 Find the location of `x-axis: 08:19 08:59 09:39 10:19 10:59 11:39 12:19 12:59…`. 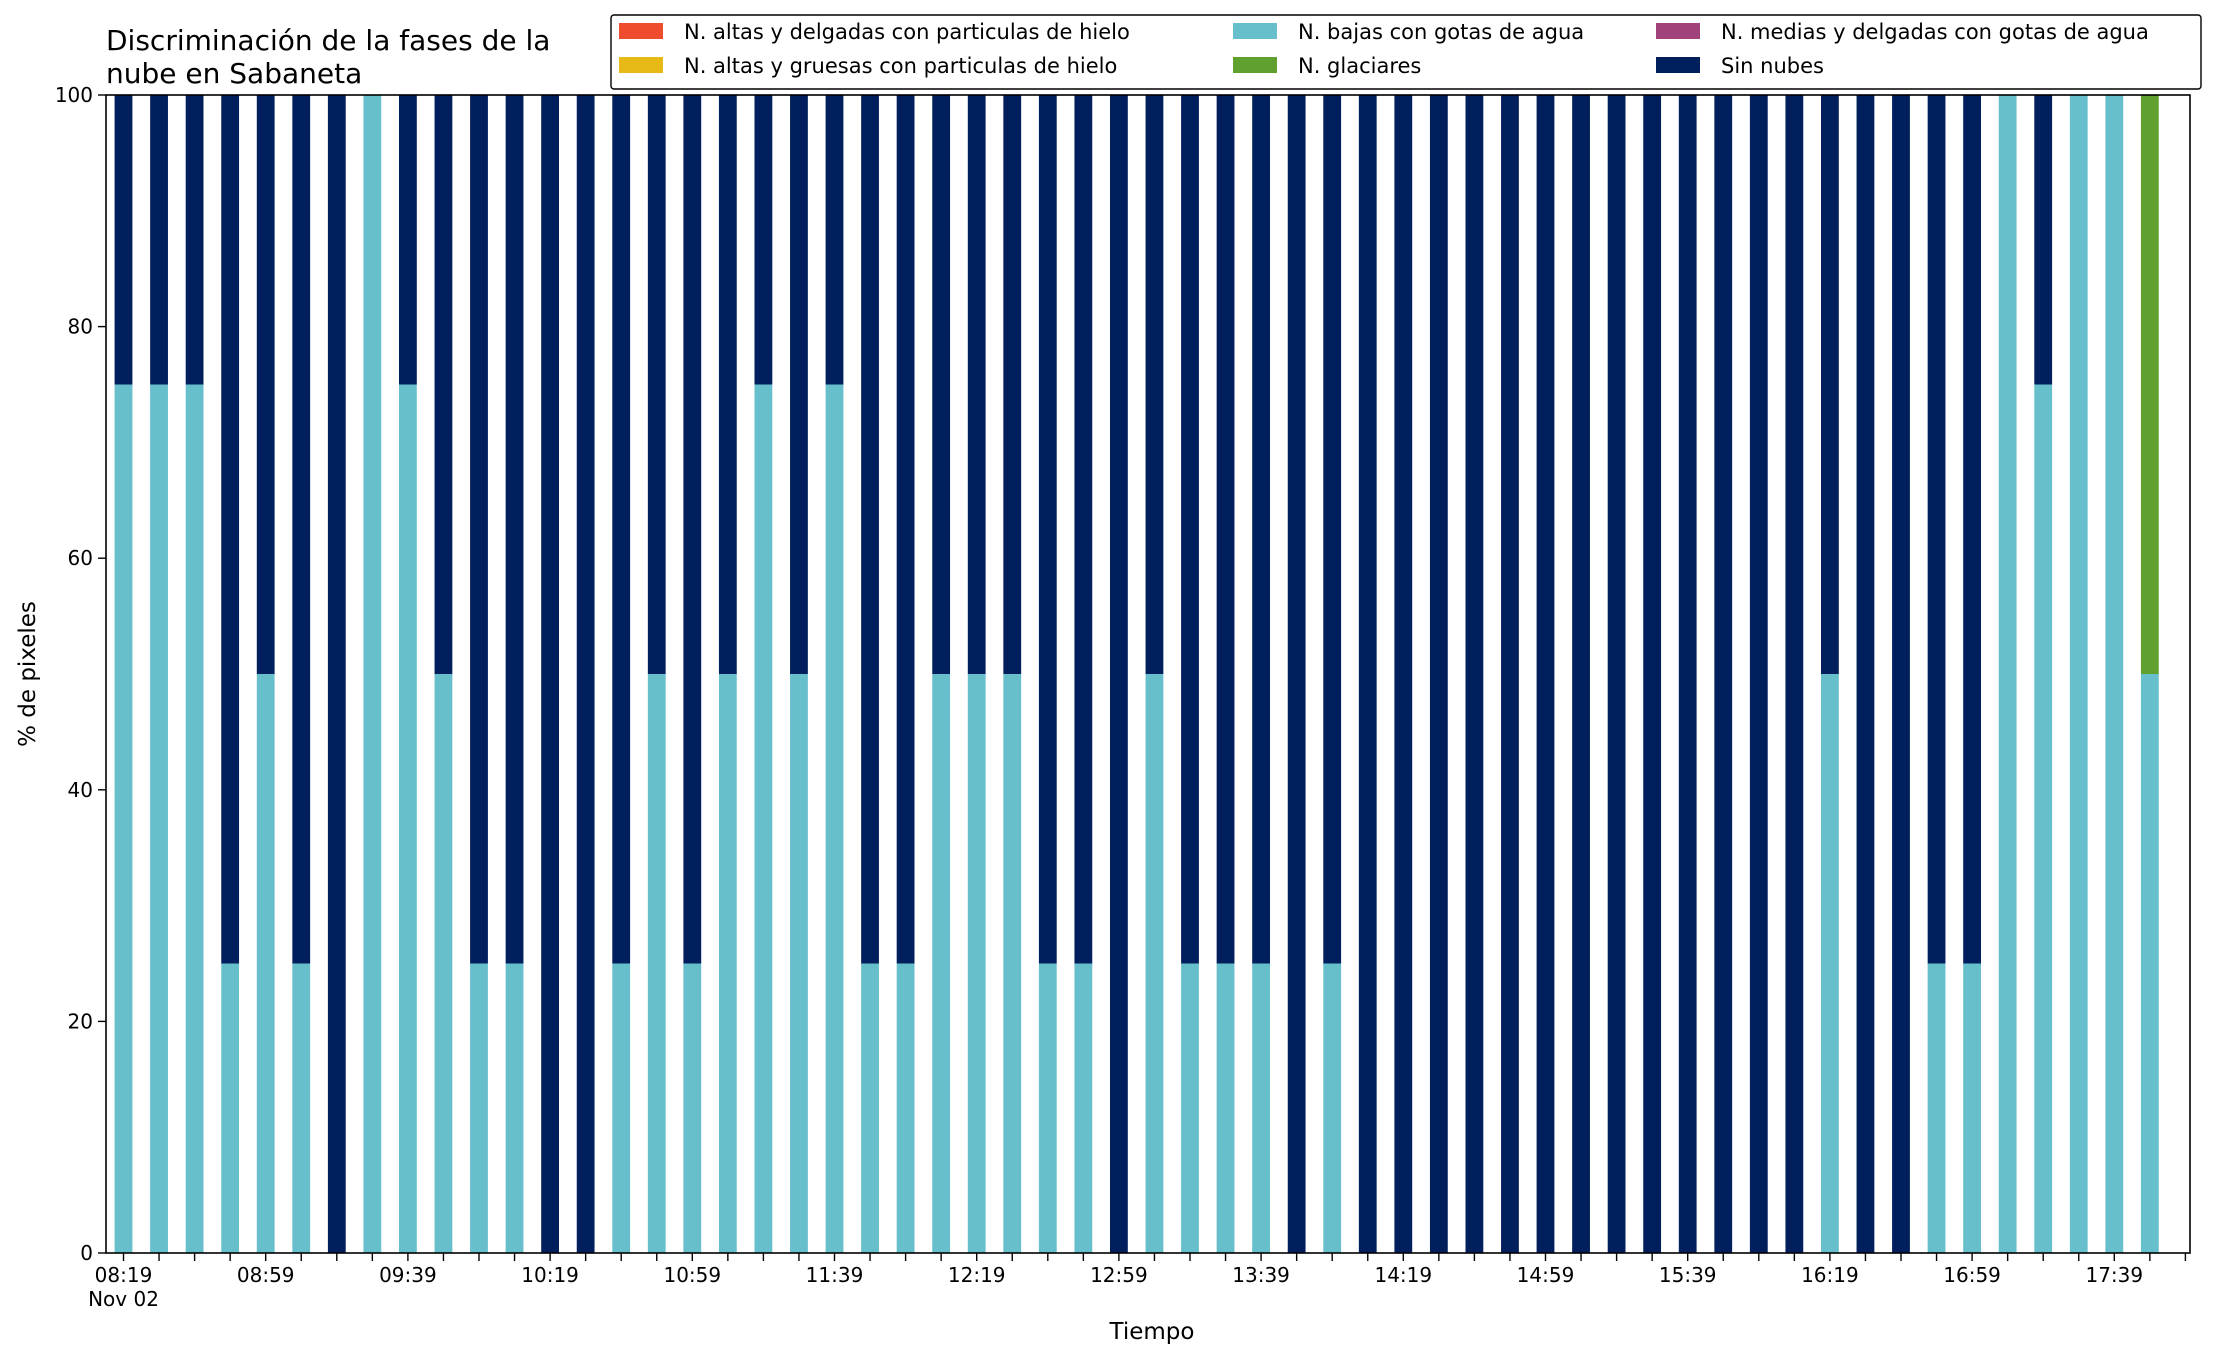

x-axis: 08:19 08:59 09:39 10:19 10:59 11:39 12:19 12:59… is located at coordinates (1137, 1282).